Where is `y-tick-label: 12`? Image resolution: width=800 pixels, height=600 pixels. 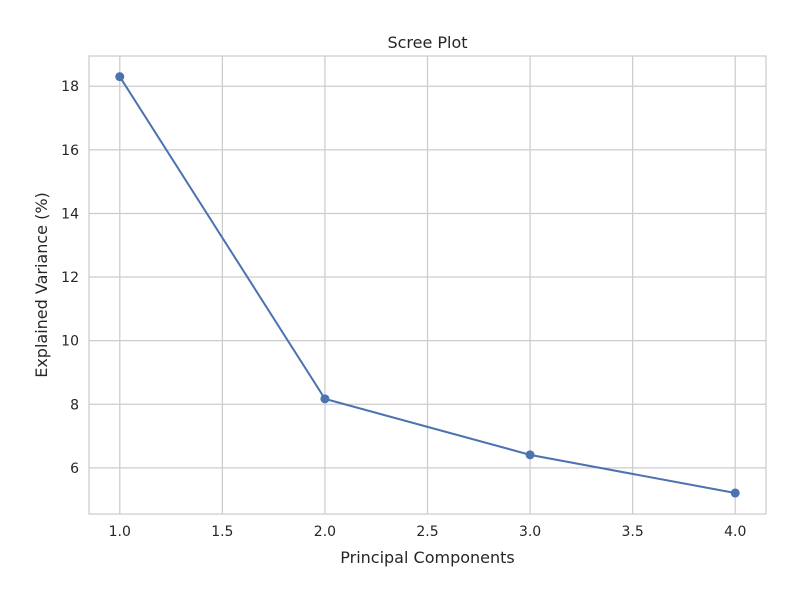
y-tick-label: 12 is located at coordinates (70, 278).